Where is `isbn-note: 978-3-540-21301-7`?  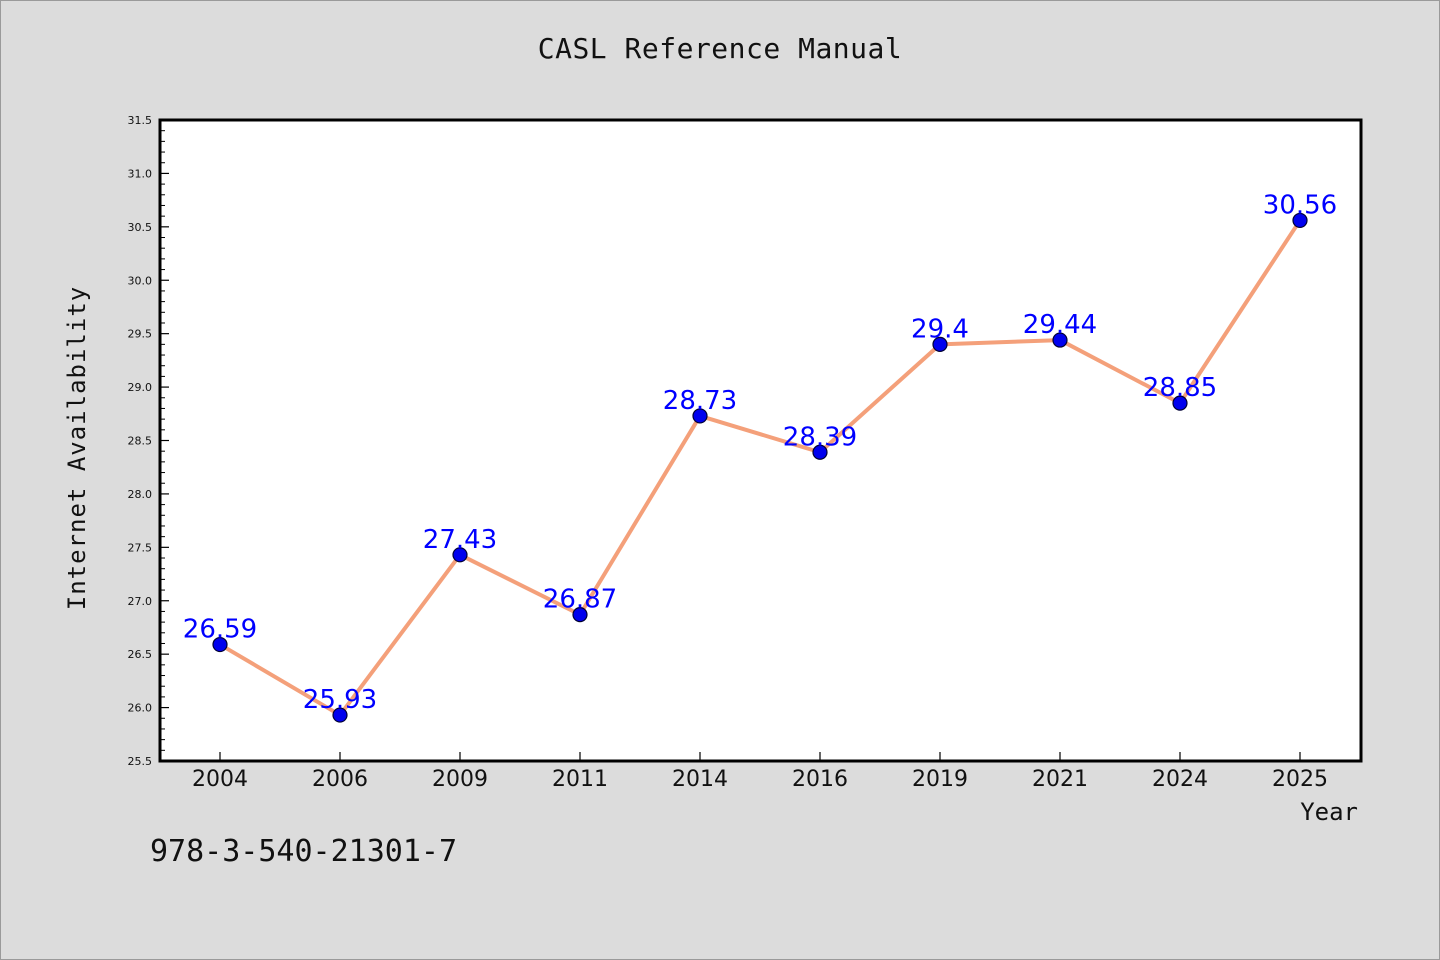
isbn-note: 978-3-540-21301-7 is located at coordinates (304, 851).